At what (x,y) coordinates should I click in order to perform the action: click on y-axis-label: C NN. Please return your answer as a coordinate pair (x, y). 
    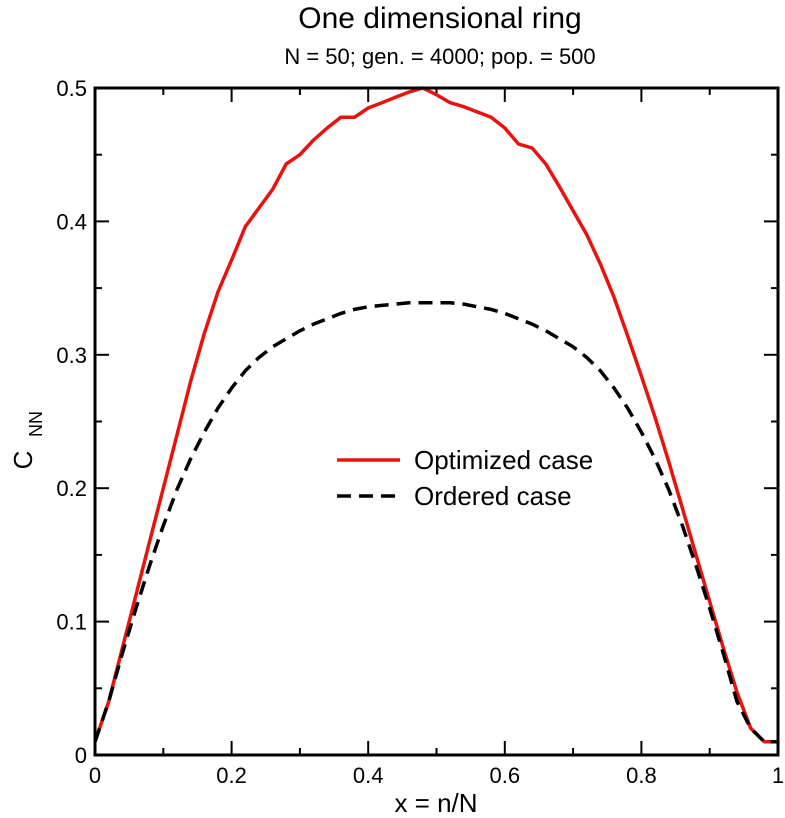
    Looking at the image, I should click on (27, 440).